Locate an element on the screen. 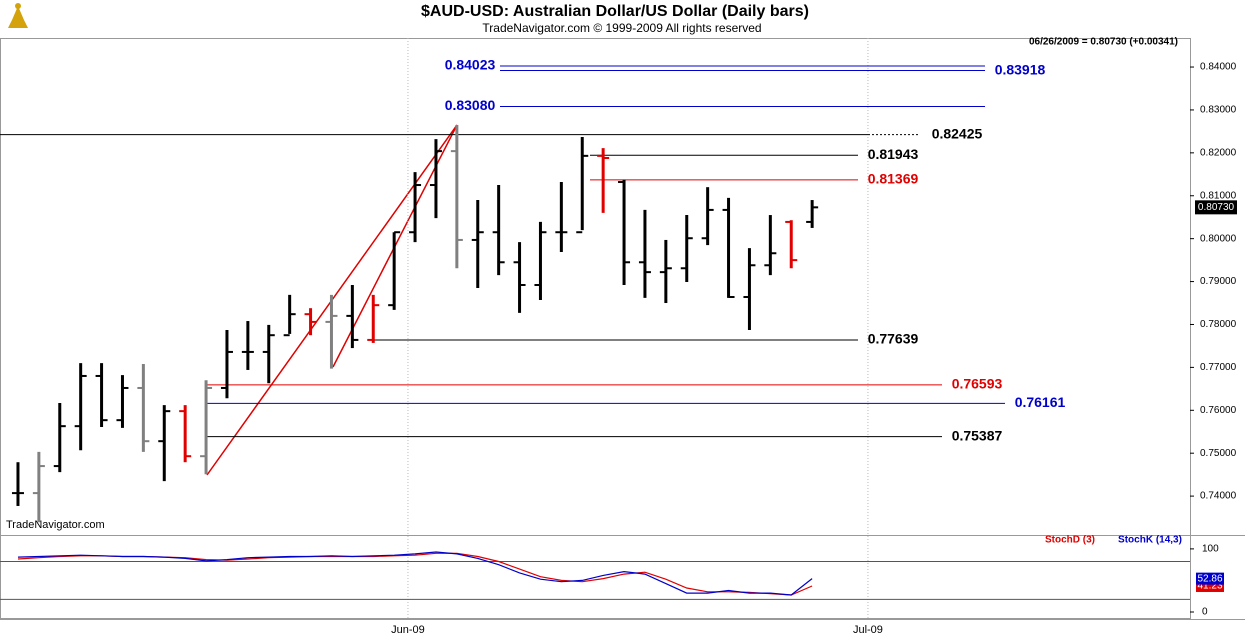 The image size is (1245, 640). last-price: 0.80730 is located at coordinates (1216, 207).